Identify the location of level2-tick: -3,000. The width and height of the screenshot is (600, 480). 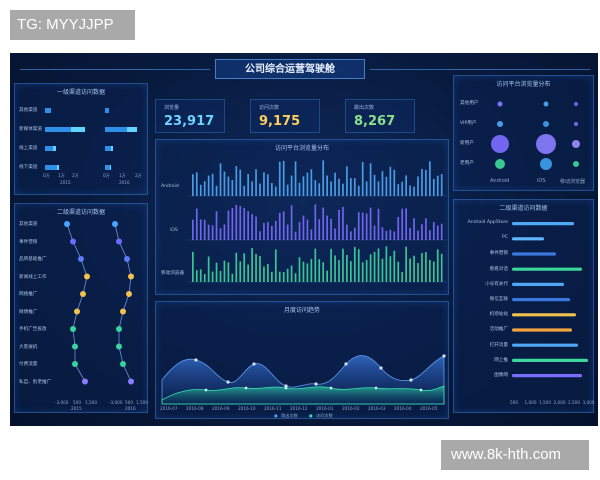
(116, 402).